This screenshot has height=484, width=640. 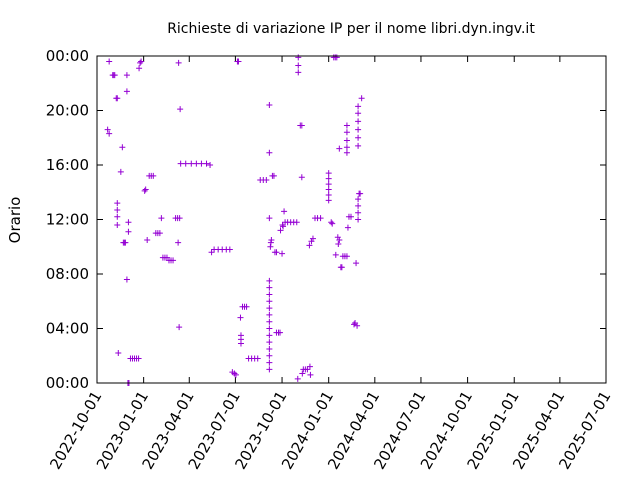 What do you see at coordinates (67, 329) in the screenshot?
I see `y-tick-label: 04:00` at bounding box center [67, 329].